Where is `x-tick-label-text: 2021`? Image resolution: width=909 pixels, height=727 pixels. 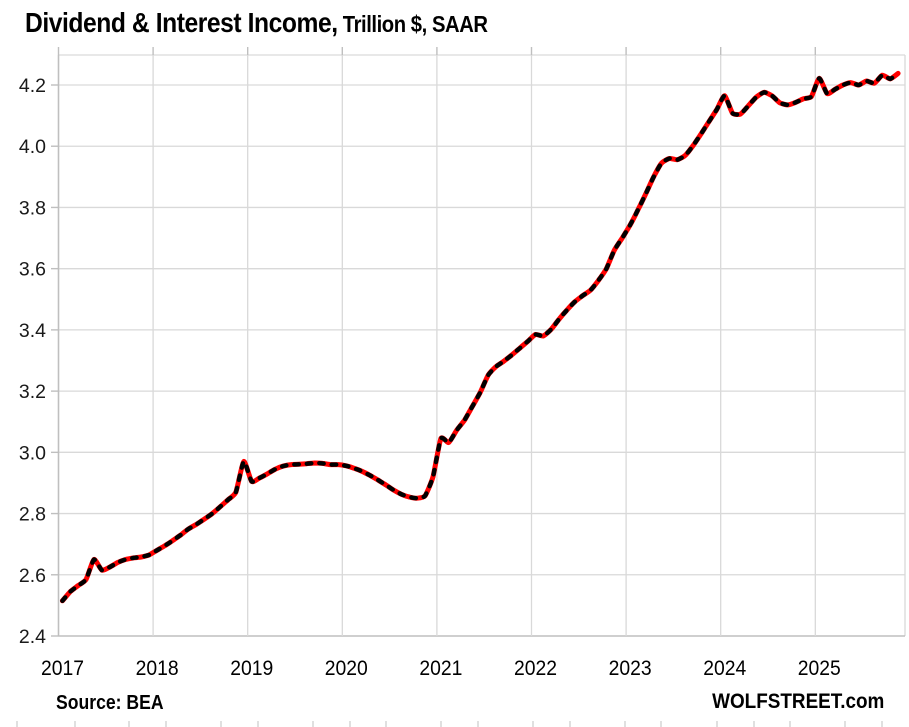
x-tick-label-text: 2021 is located at coordinates (440, 668).